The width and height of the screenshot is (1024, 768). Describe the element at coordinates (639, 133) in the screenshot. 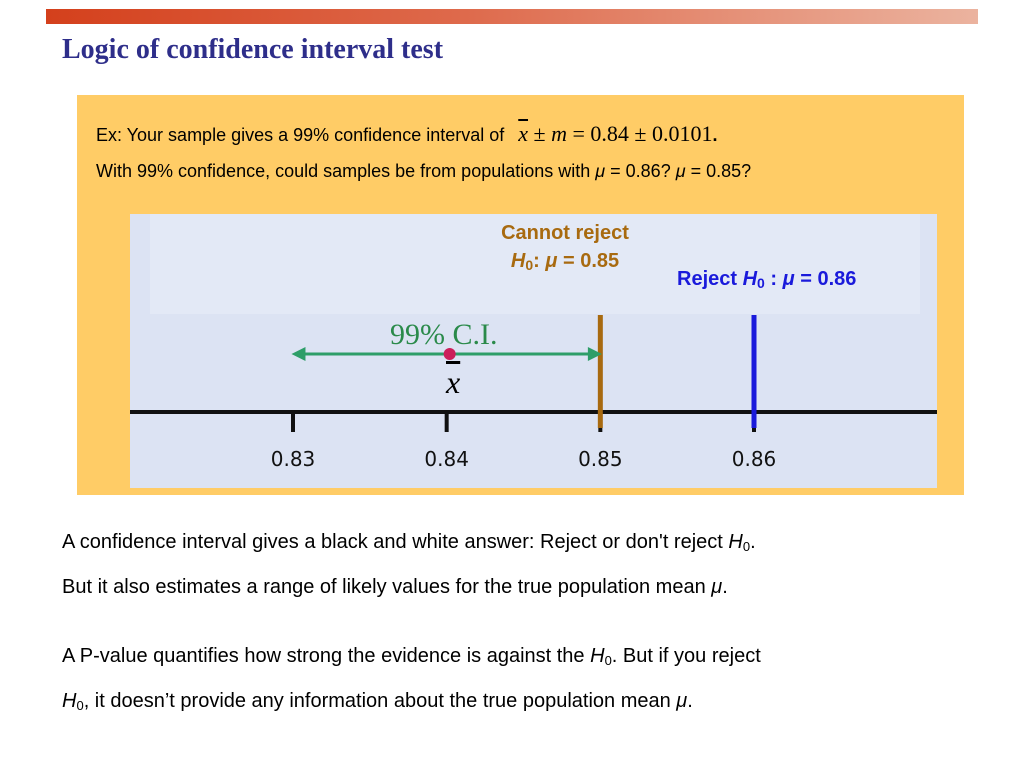

I see `ci-values: = 0.84 ± 0.0101` at that location.